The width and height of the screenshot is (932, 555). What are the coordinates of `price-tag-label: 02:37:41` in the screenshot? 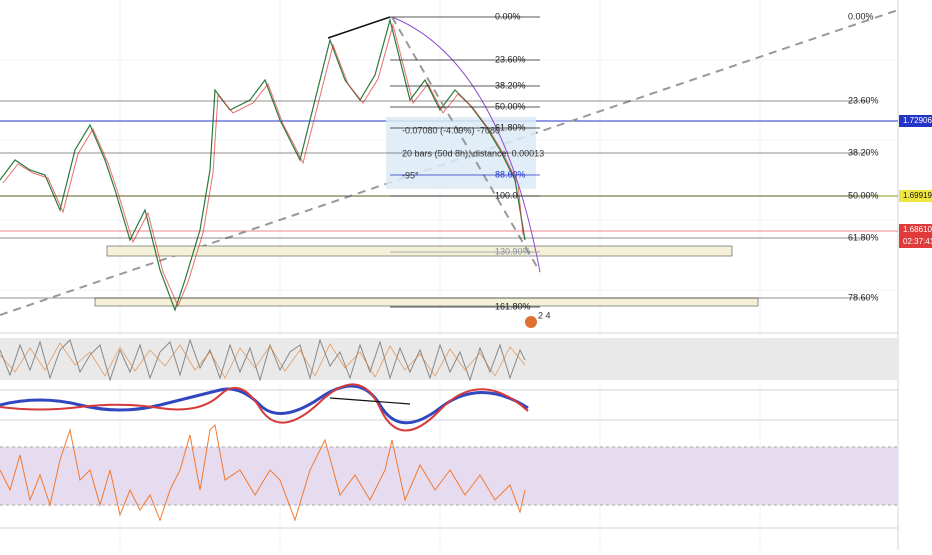 It's located at (917, 241).